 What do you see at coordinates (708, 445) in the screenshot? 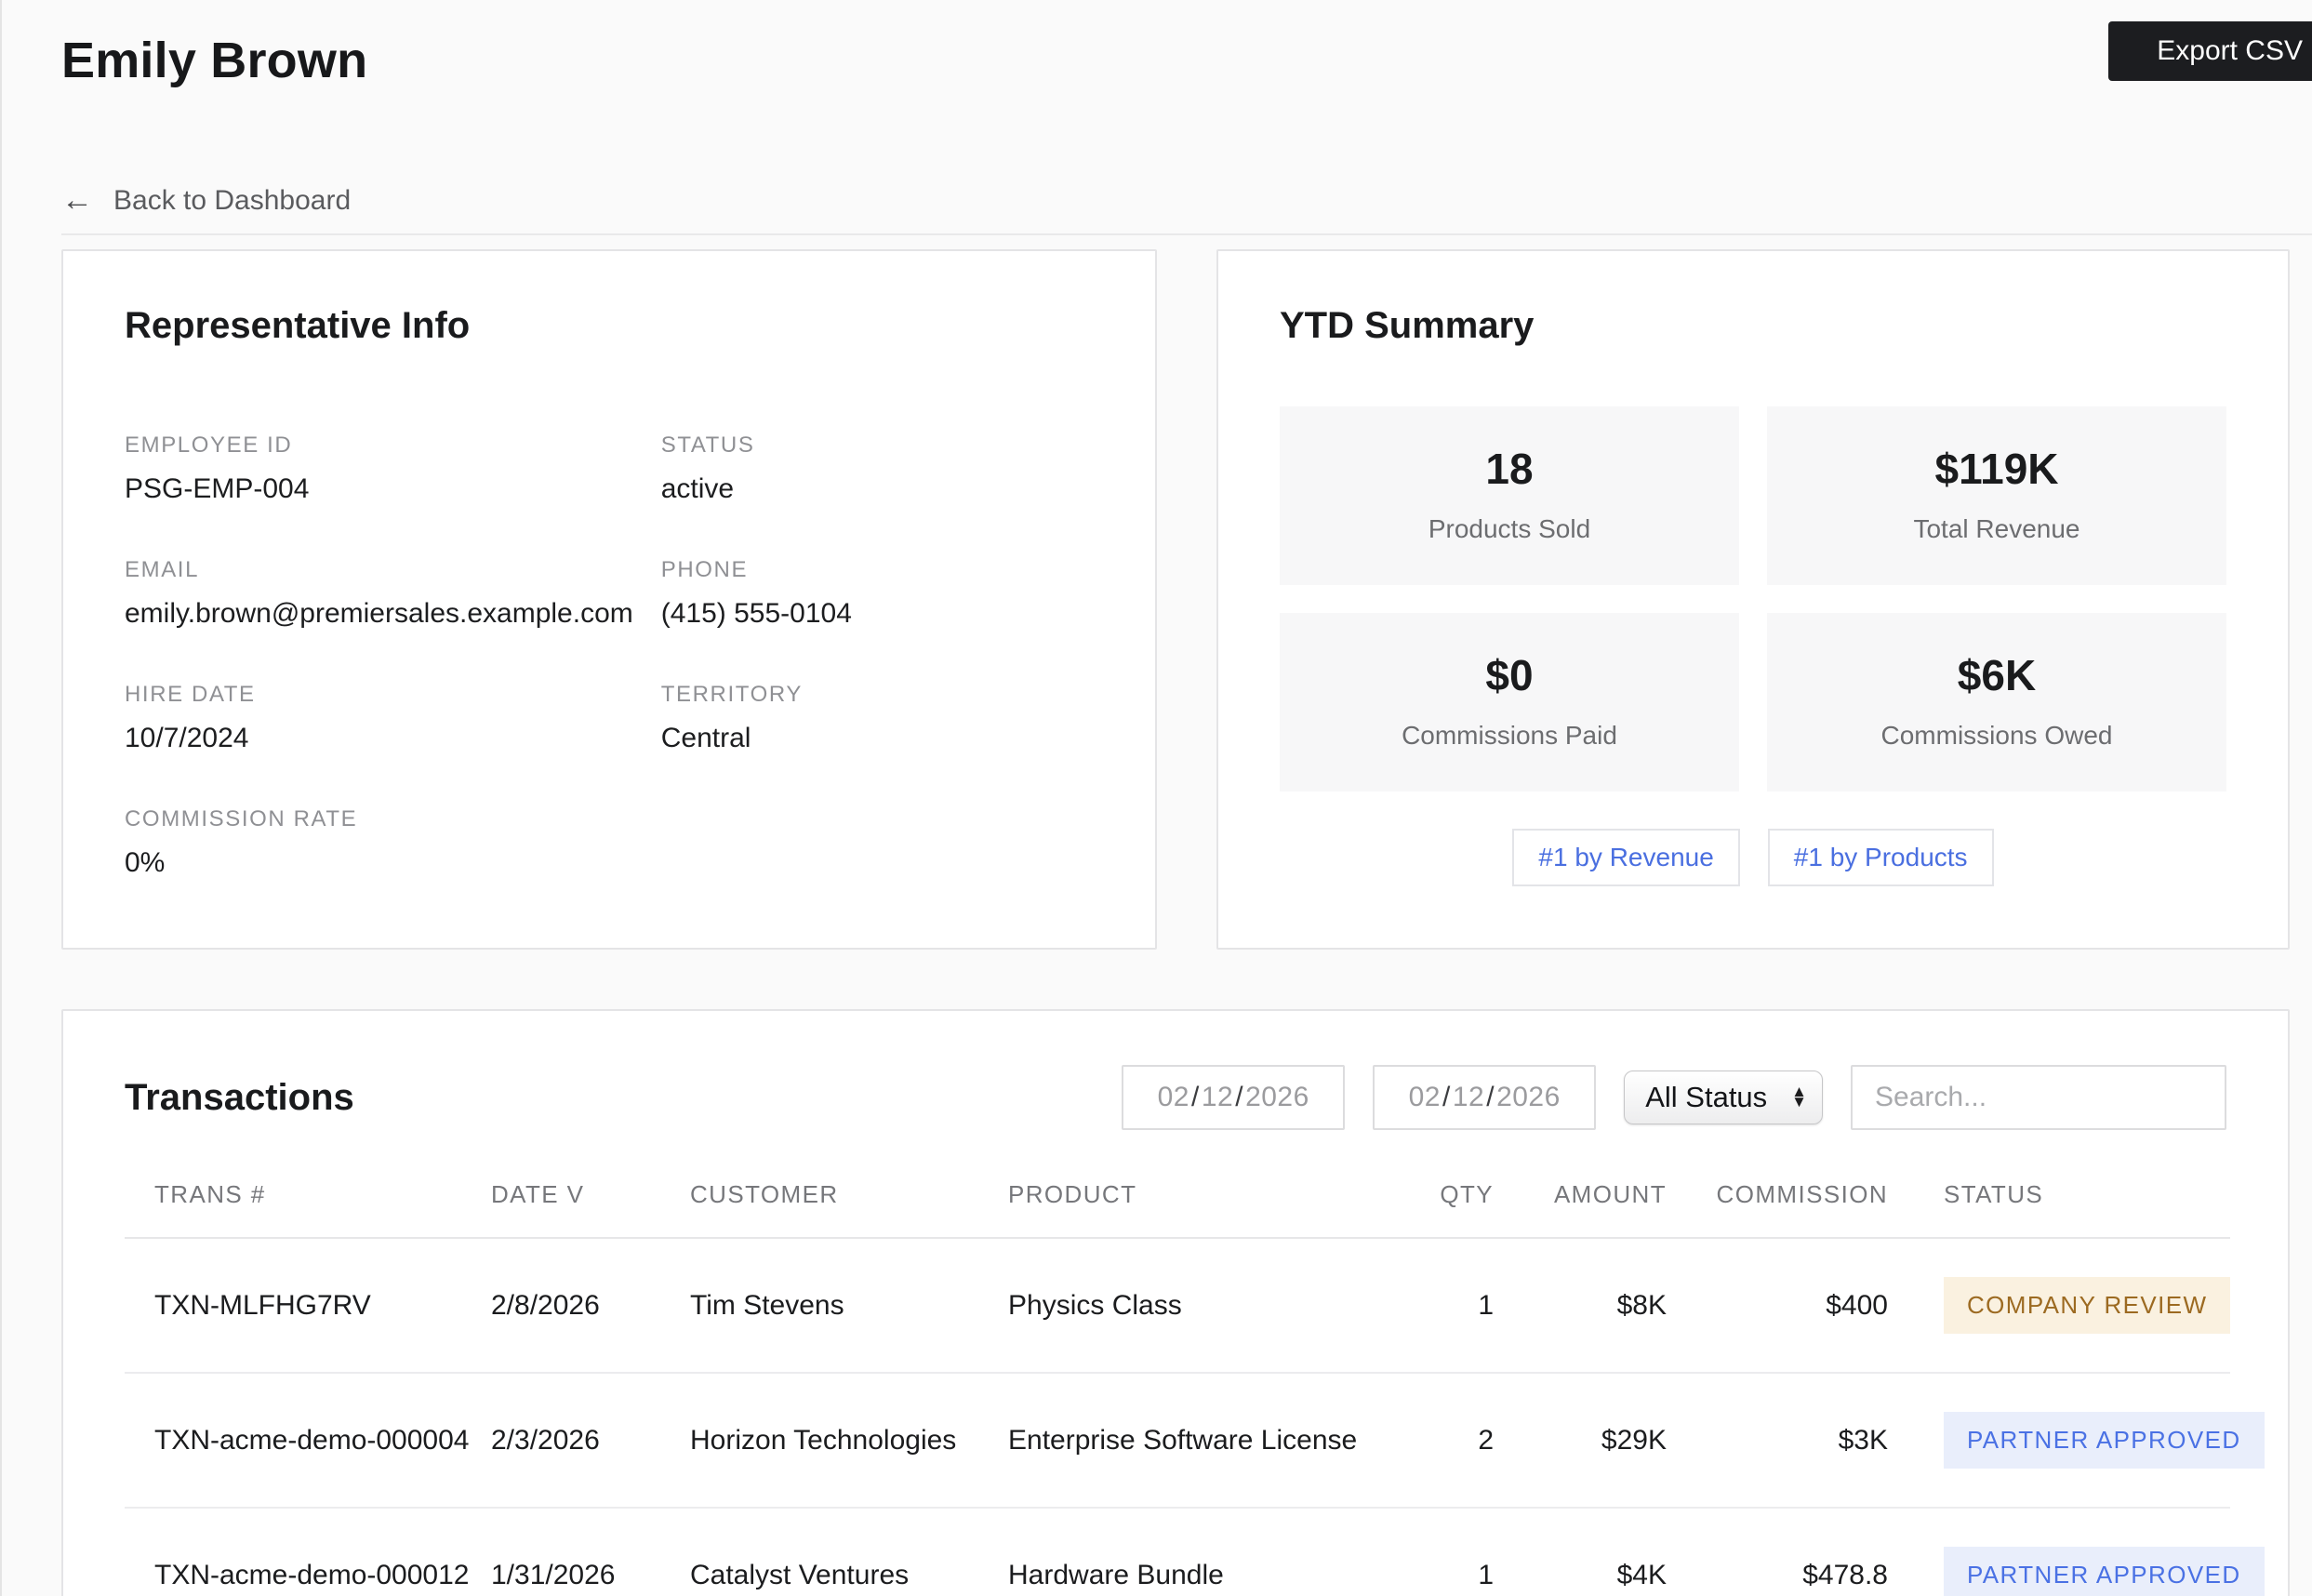
I see `field-label: STATUS` at bounding box center [708, 445].